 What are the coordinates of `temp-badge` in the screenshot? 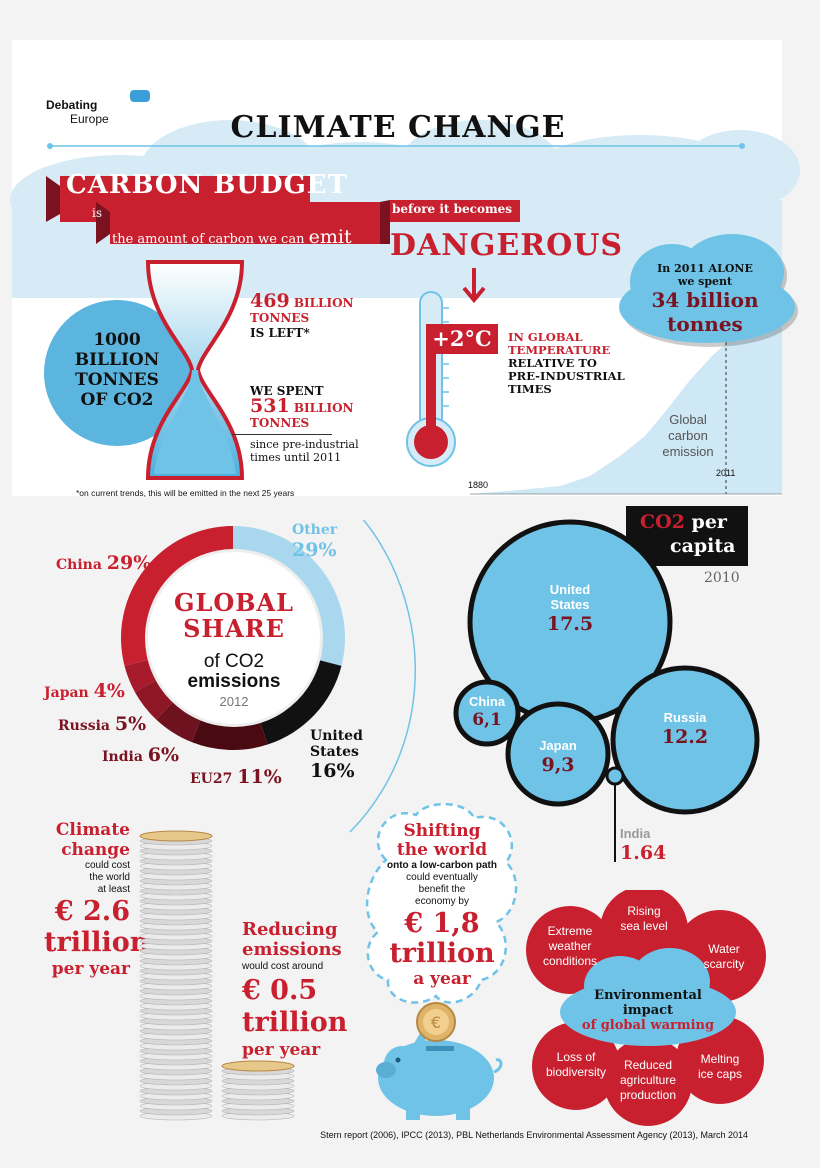 It's located at (462, 339).